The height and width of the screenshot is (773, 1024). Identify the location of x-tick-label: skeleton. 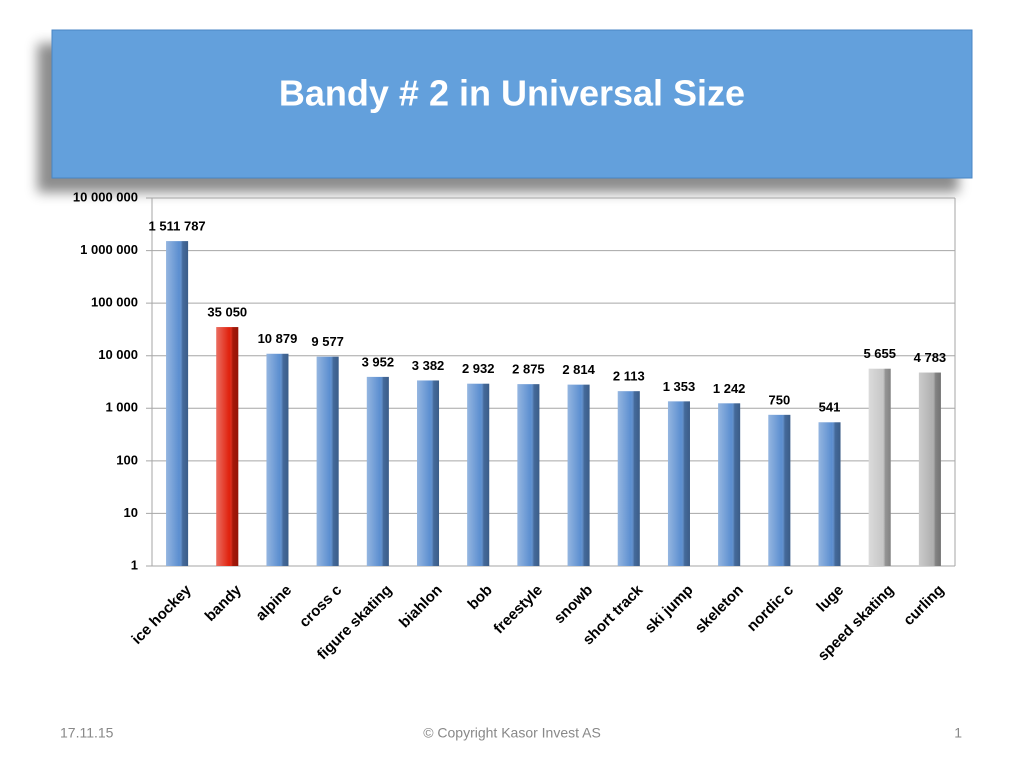
(719, 609).